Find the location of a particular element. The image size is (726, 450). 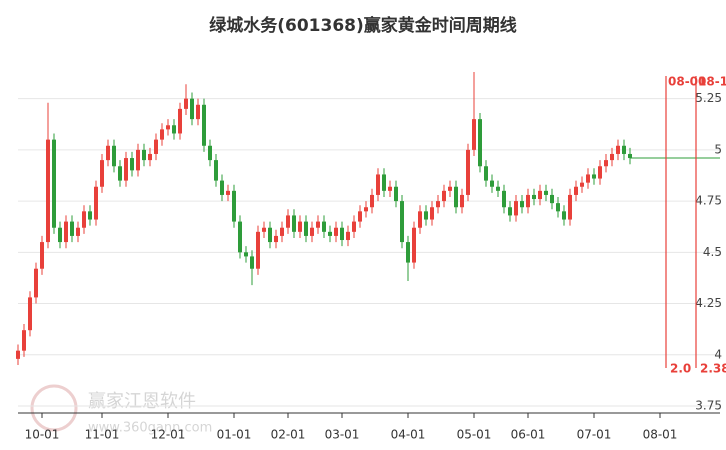

cycle-date: 08-01 is located at coordinates (687, 82).